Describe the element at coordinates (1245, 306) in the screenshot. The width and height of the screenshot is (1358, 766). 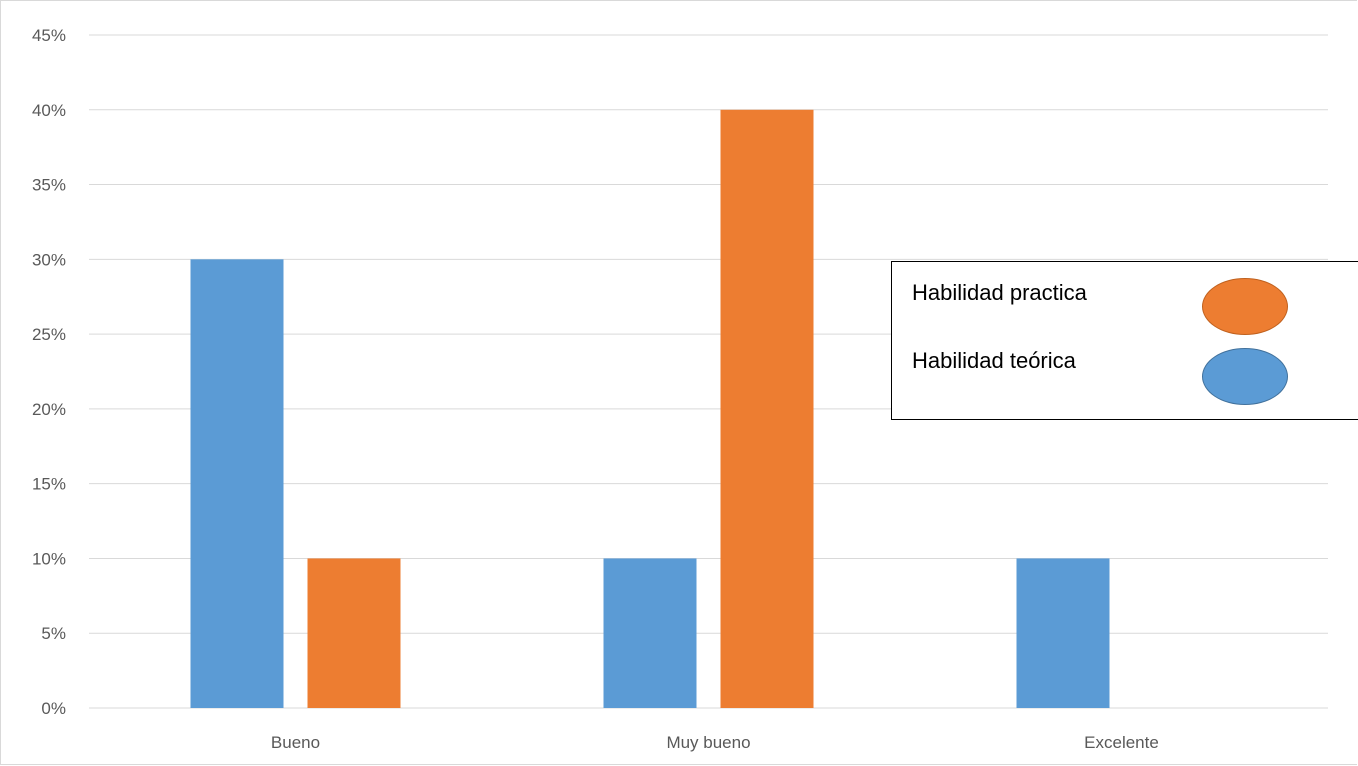
I see `legend-swatch-practica` at that location.